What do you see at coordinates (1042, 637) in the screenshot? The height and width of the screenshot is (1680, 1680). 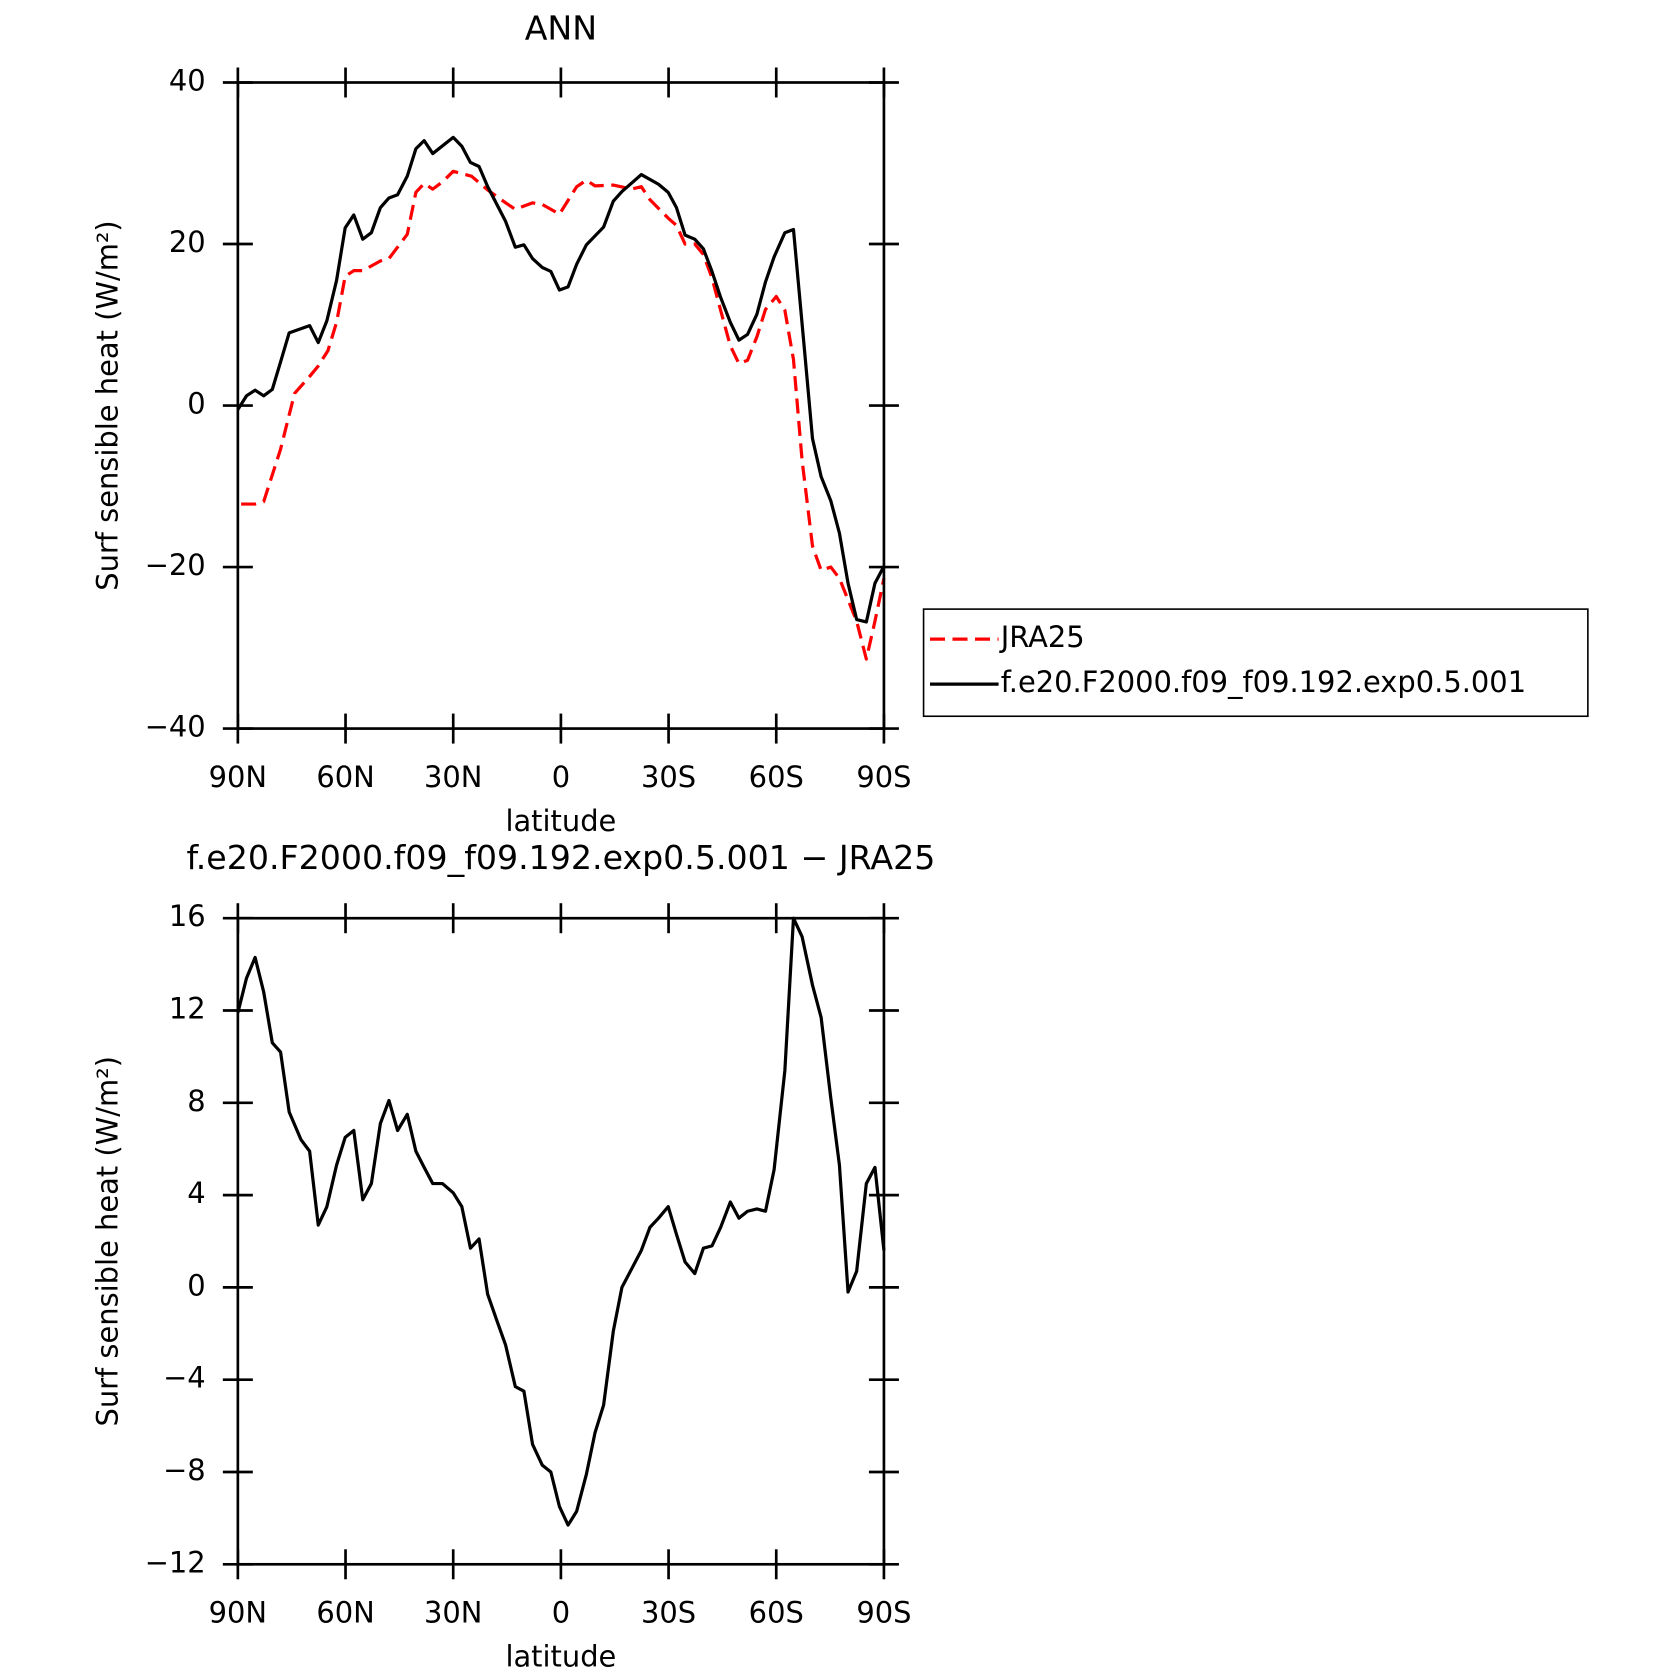 I see `legend-label: JRA25` at bounding box center [1042, 637].